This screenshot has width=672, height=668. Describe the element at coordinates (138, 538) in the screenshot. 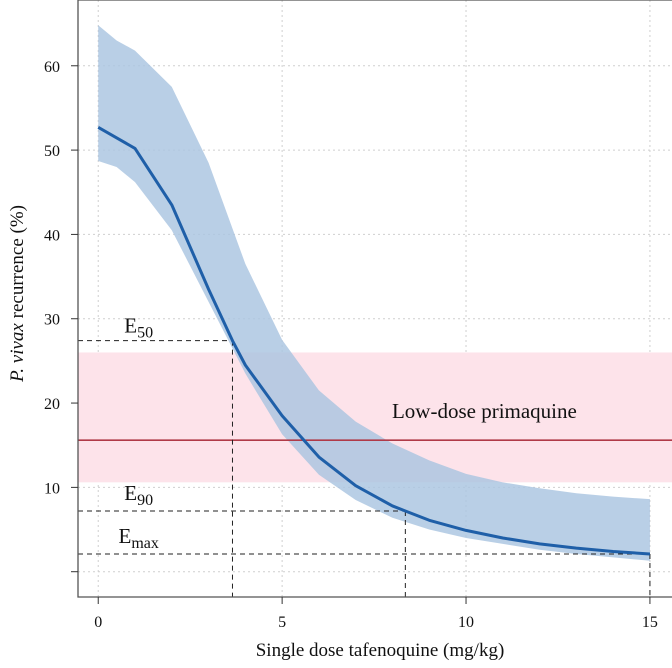

I see `annotation-label: Emax` at that location.